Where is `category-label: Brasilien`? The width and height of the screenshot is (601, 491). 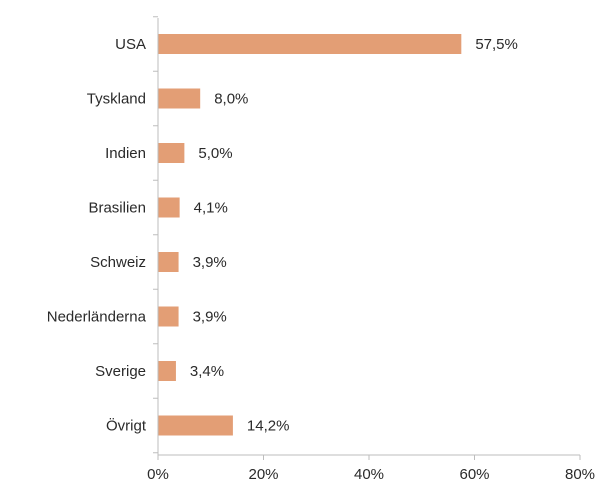 category-label: Brasilien is located at coordinates (117, 208).